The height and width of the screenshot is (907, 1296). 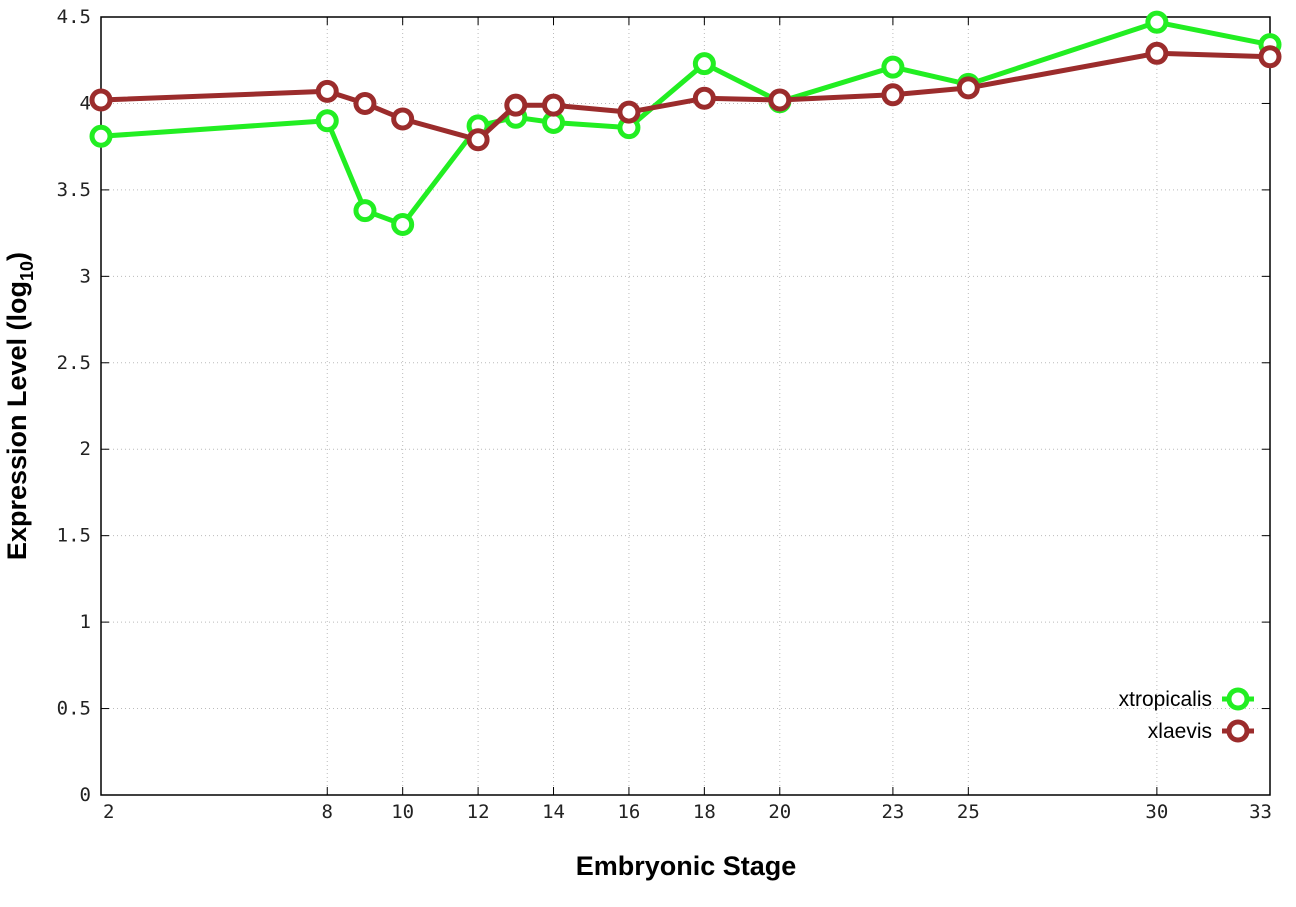 I want to click on x-tick-label: 16, so click(x=628, y=812).